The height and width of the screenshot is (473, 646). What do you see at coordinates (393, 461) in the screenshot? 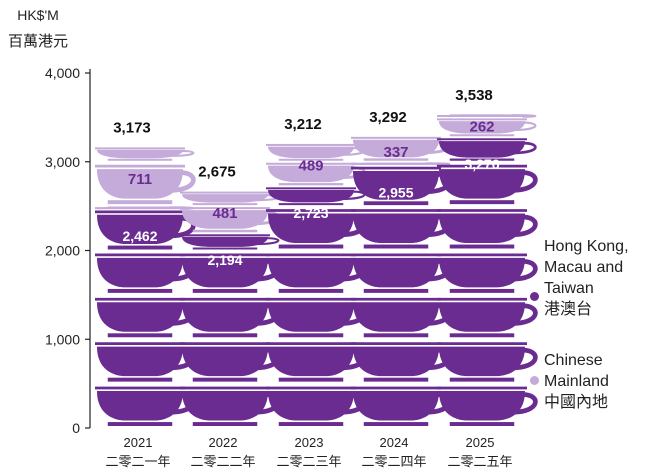
I see `x-tick-label-zh: 二零二四年` at bounding box center [393, 461].